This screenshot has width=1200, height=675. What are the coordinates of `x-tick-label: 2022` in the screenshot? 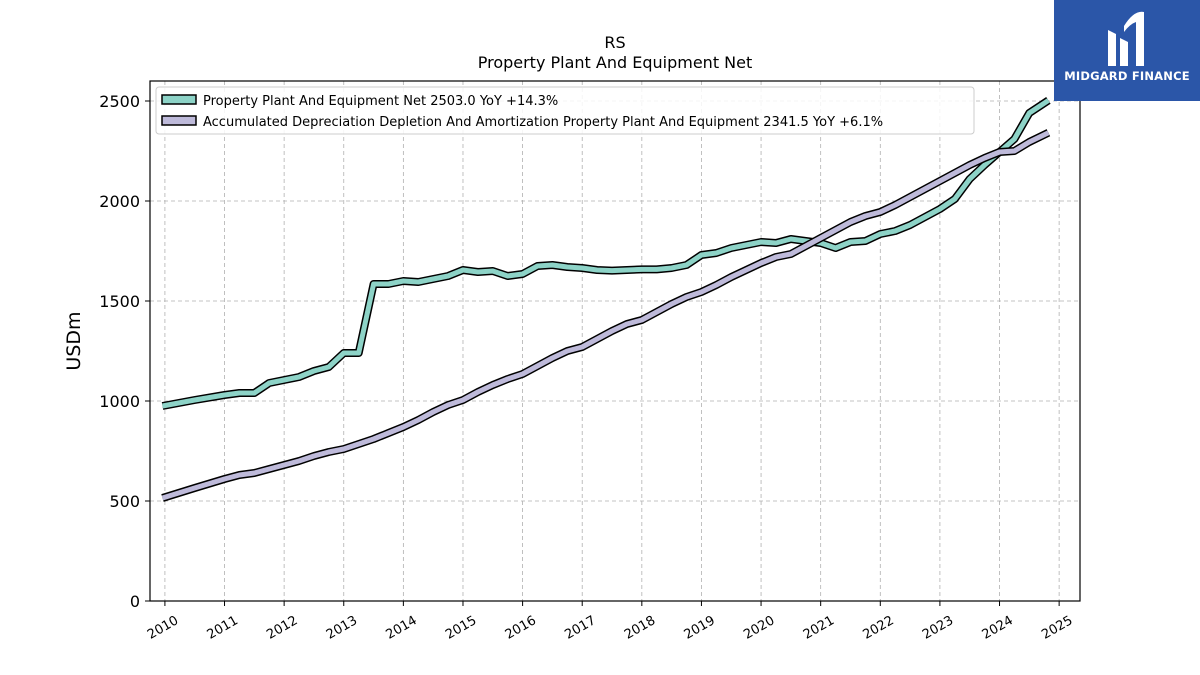 It's located at (878, 628).